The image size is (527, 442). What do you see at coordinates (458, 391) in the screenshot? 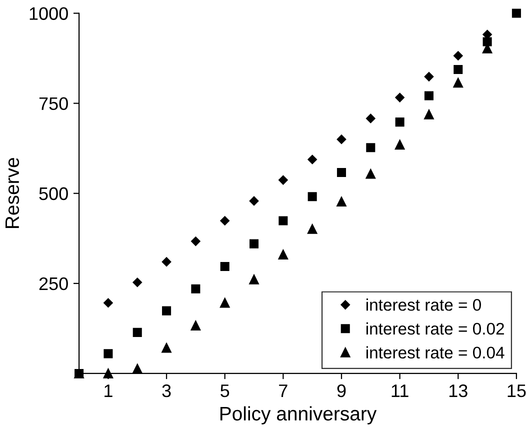
I see `x-tick-label: 13` at bounding box center [458, 391].